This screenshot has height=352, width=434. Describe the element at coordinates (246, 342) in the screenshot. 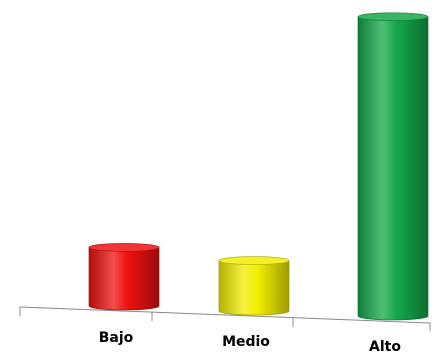

I see `x-tick-label-medio: Medio` at that location.